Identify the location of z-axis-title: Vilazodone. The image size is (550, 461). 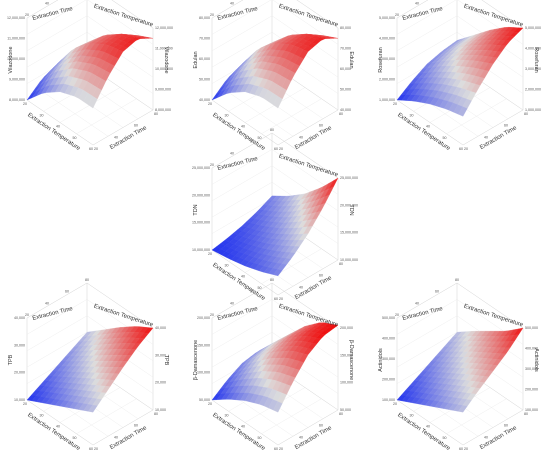
(166, 59).